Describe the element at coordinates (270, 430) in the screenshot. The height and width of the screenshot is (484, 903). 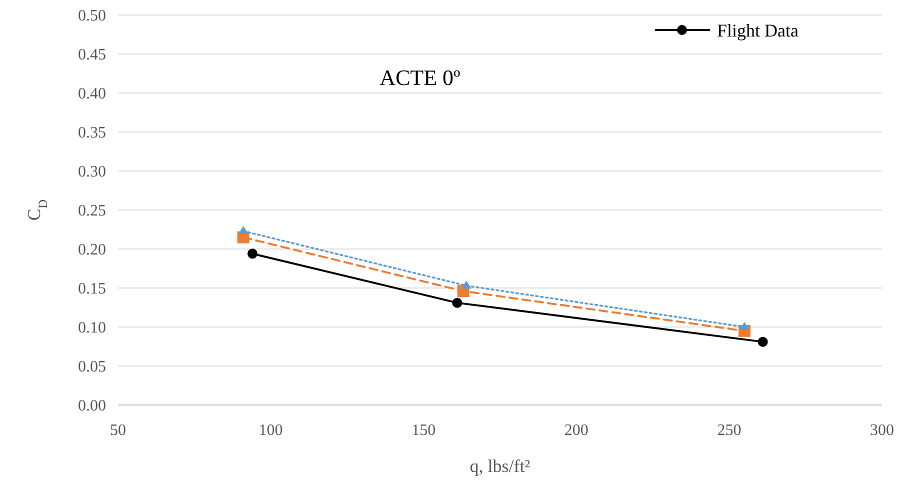
I see `x-tick-label: 100` at that location.